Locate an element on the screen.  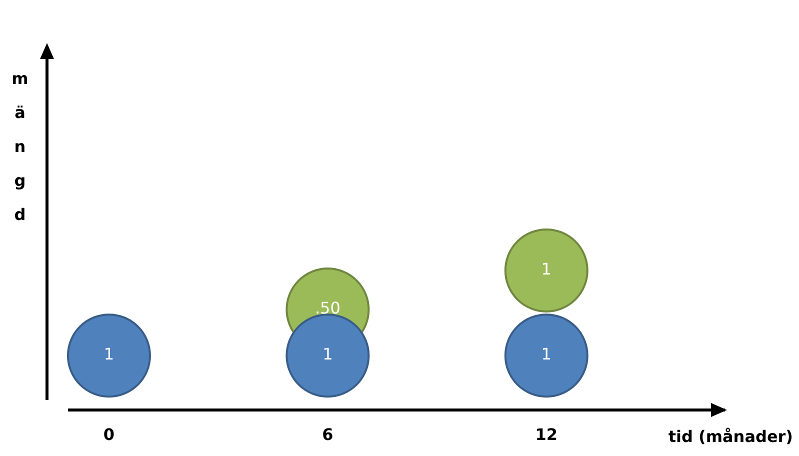
x-tick-label: 0 is located at coordinates (109, 434).